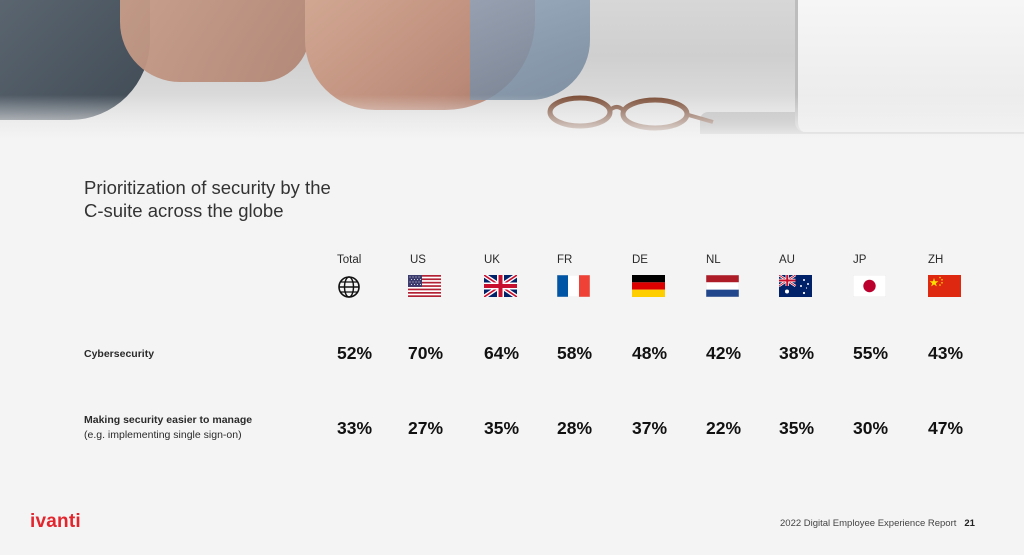  I want to click on uk-flag-icon, so click(500, 286).